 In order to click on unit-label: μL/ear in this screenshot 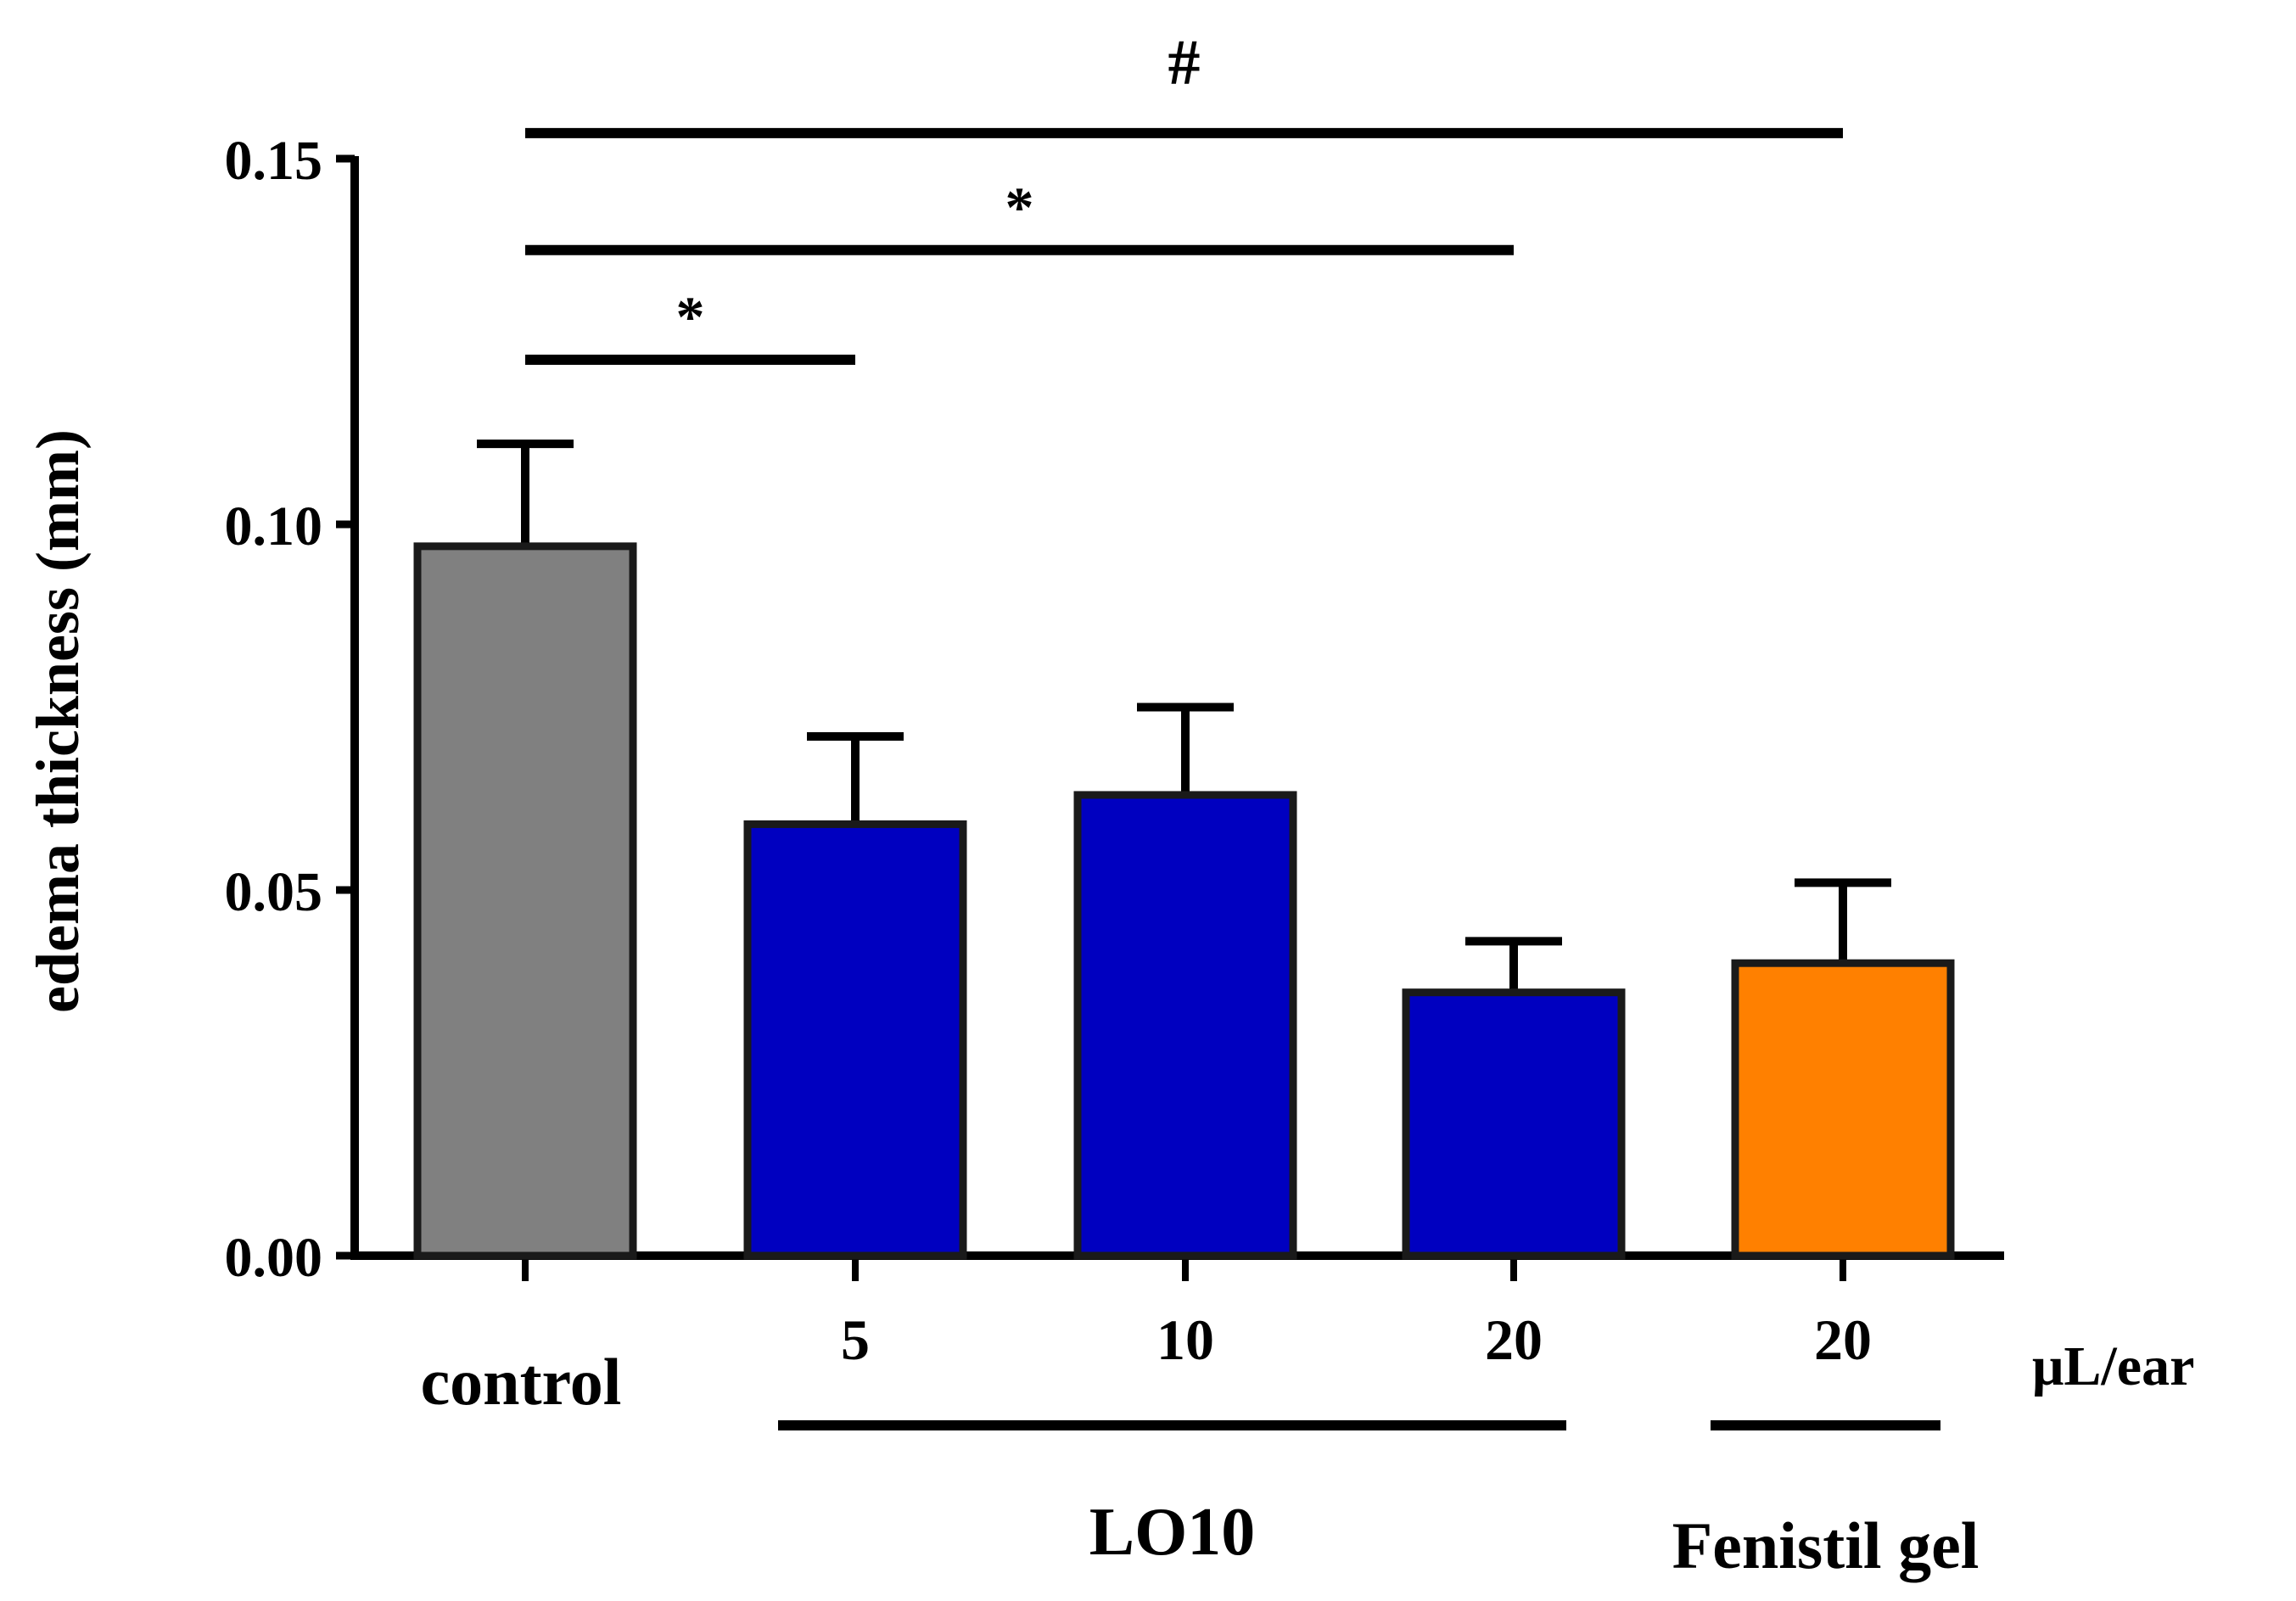, I will do `click(2113, 1366)`.